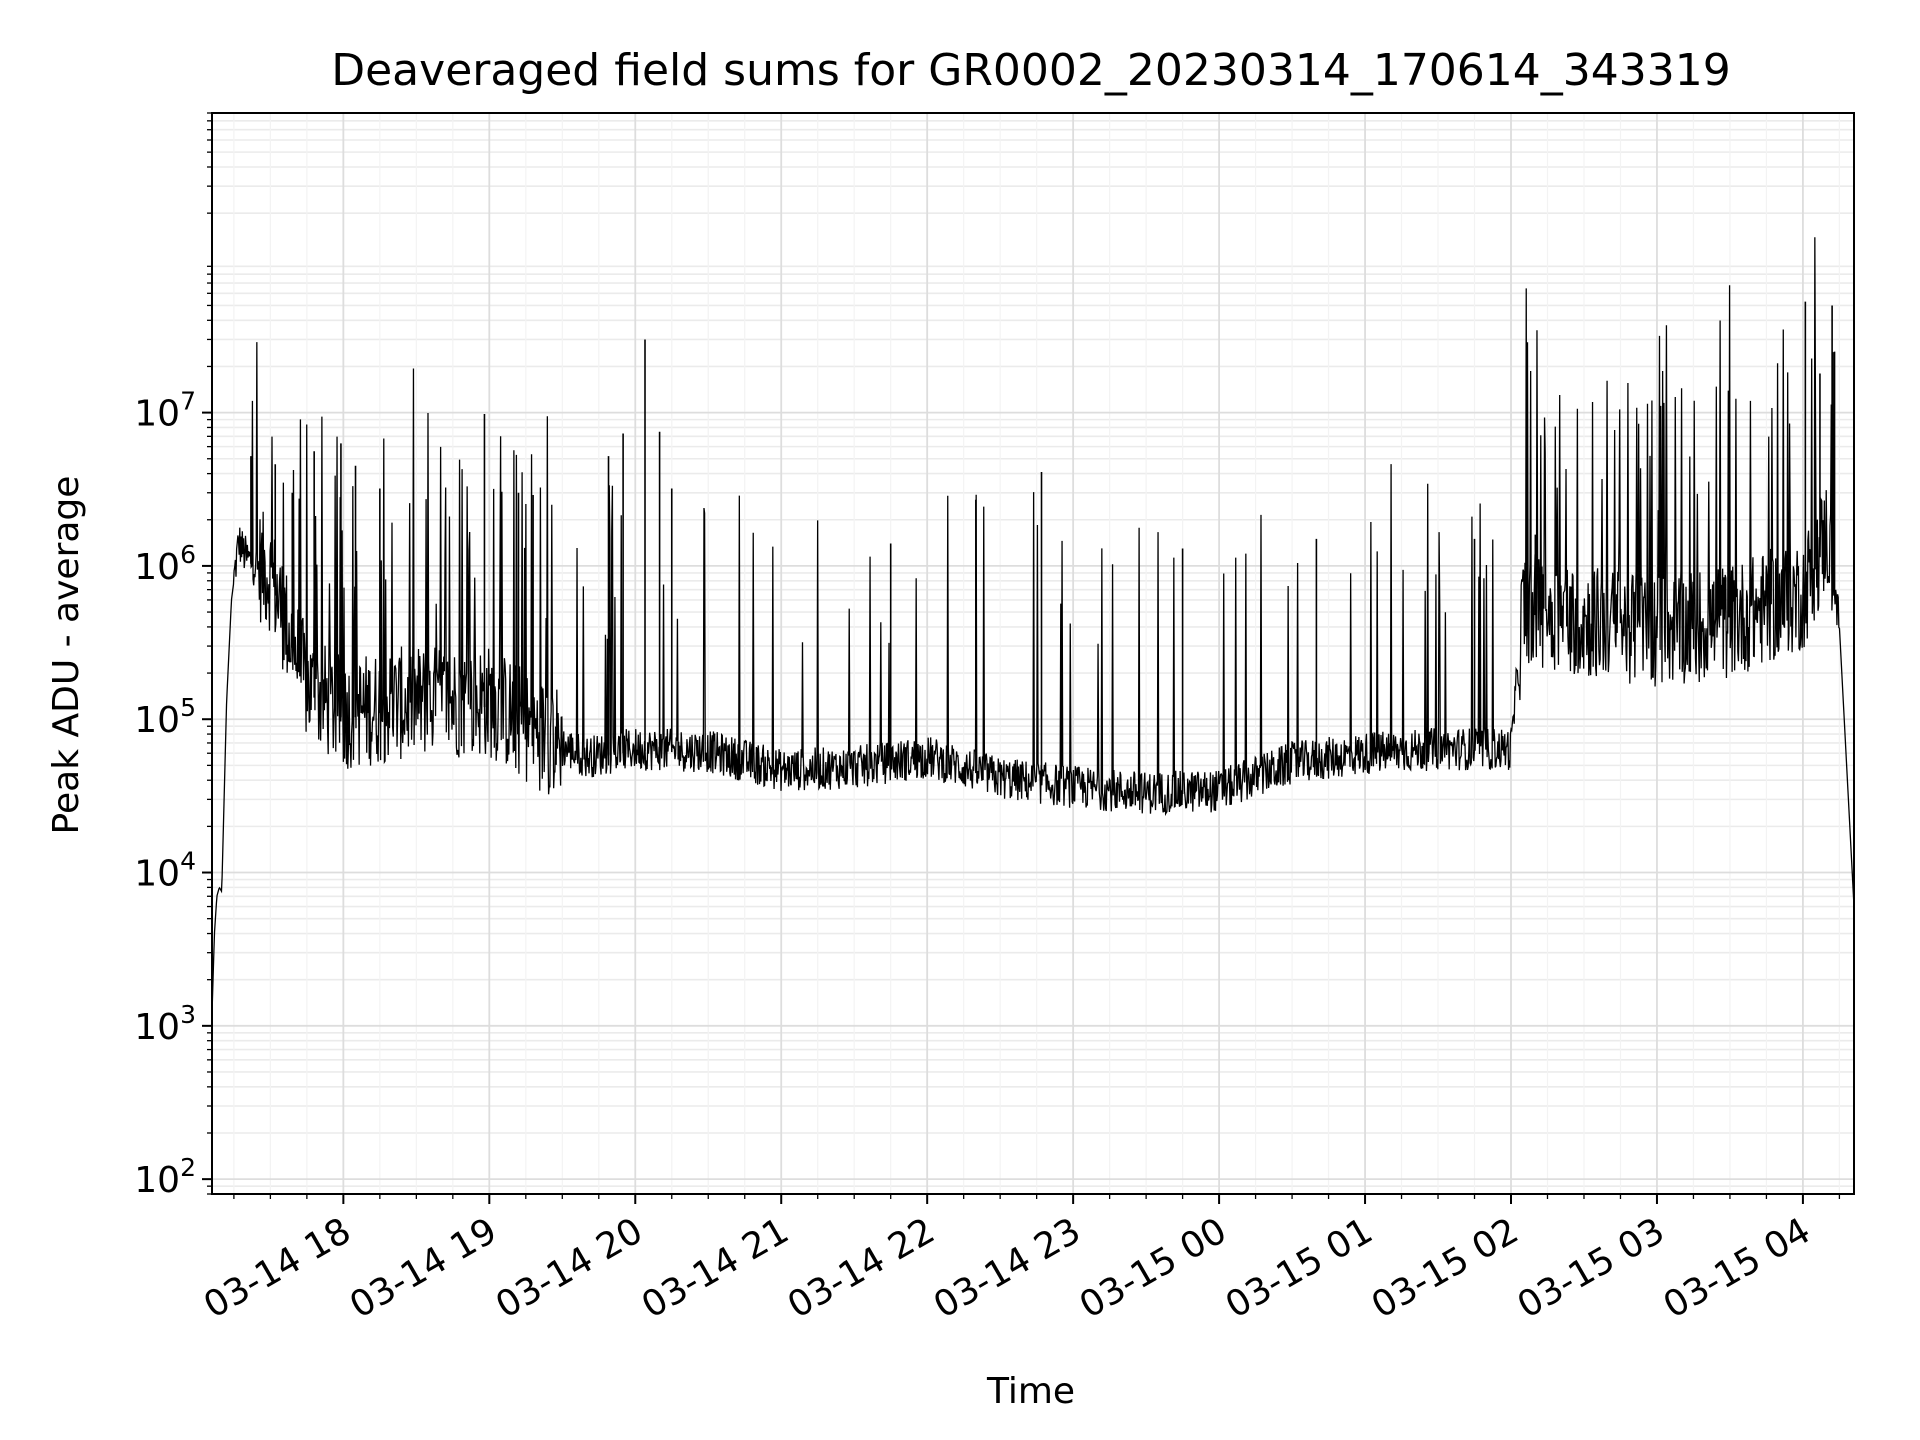 This screenshot has height=1440, width=1920. What do you see at coordinates (165, 411) in the screenshot?
I see `y-tick-label: 10⁷` at bounding box center [165, 411].